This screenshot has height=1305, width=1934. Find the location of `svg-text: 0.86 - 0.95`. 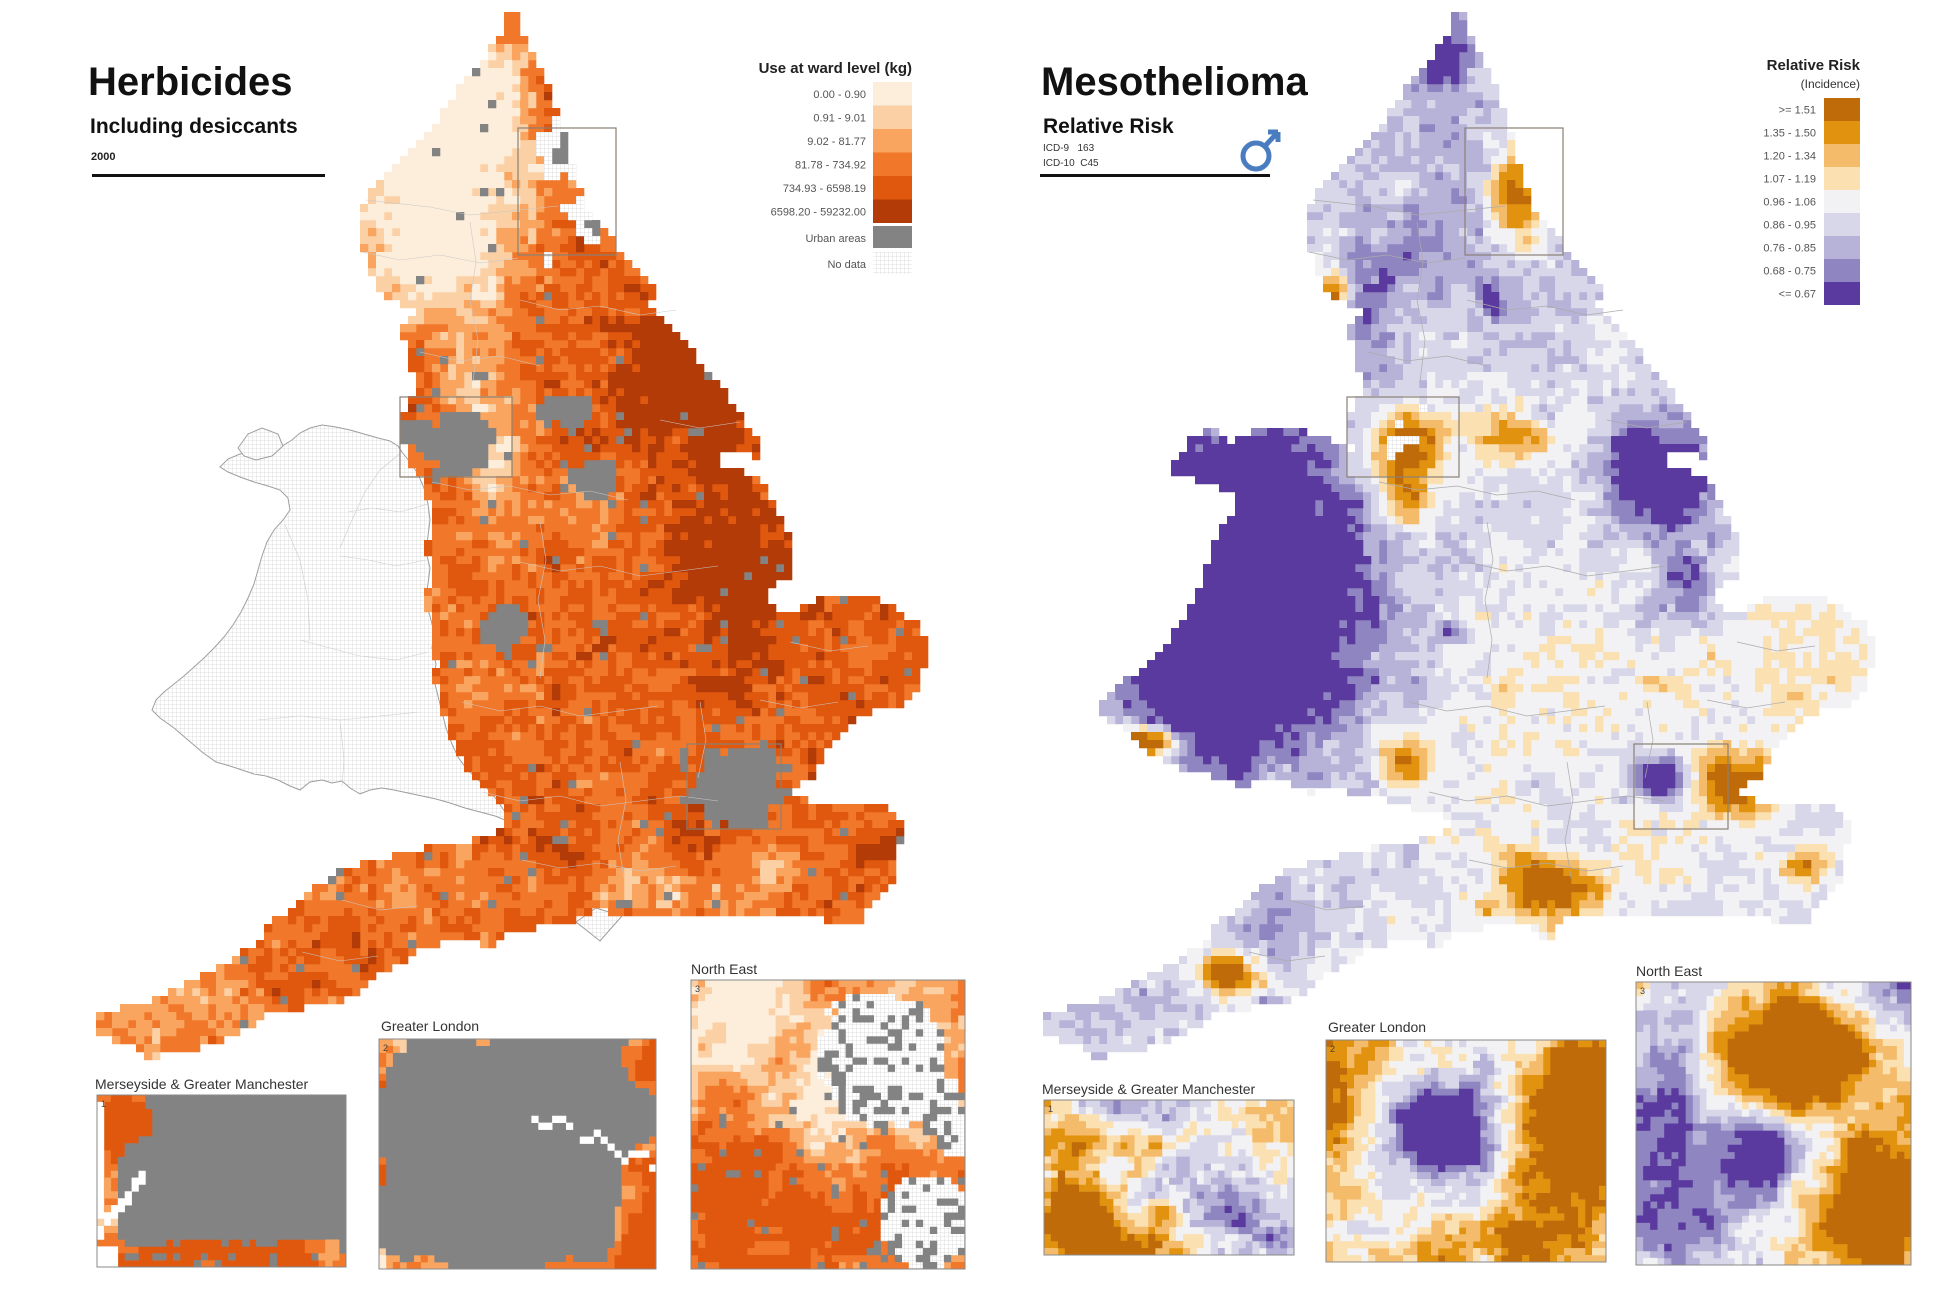

svg-text: 0.86 - 0.95 is located at coordinates (1789, 226).